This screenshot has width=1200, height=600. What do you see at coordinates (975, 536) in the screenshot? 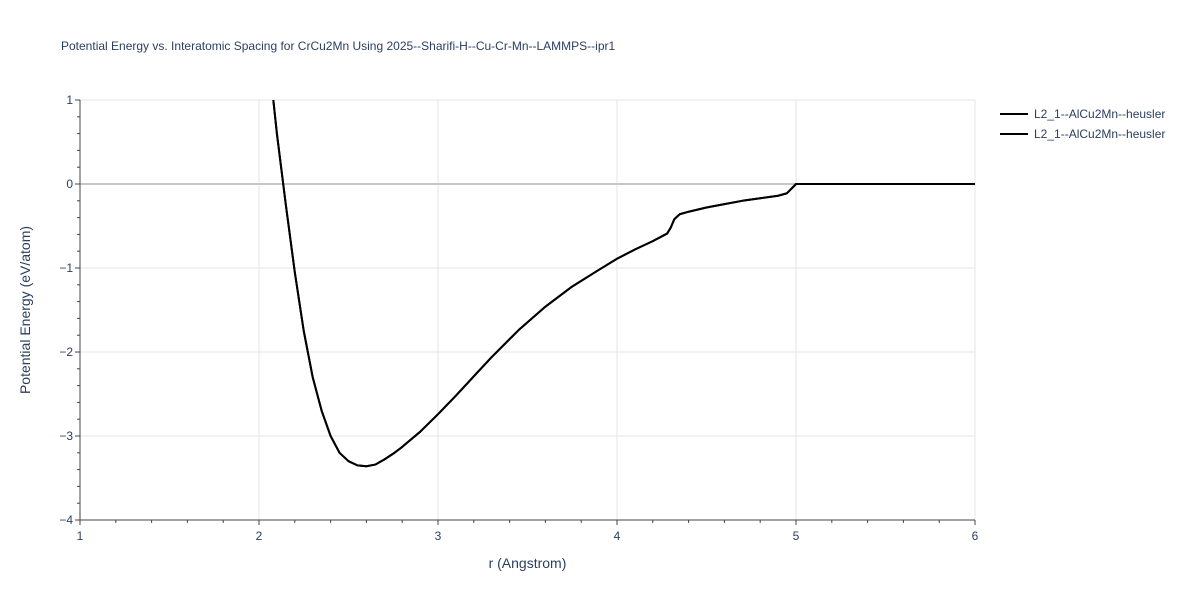
I see `x-tick-label: 6` at bounding box center [975, 536].